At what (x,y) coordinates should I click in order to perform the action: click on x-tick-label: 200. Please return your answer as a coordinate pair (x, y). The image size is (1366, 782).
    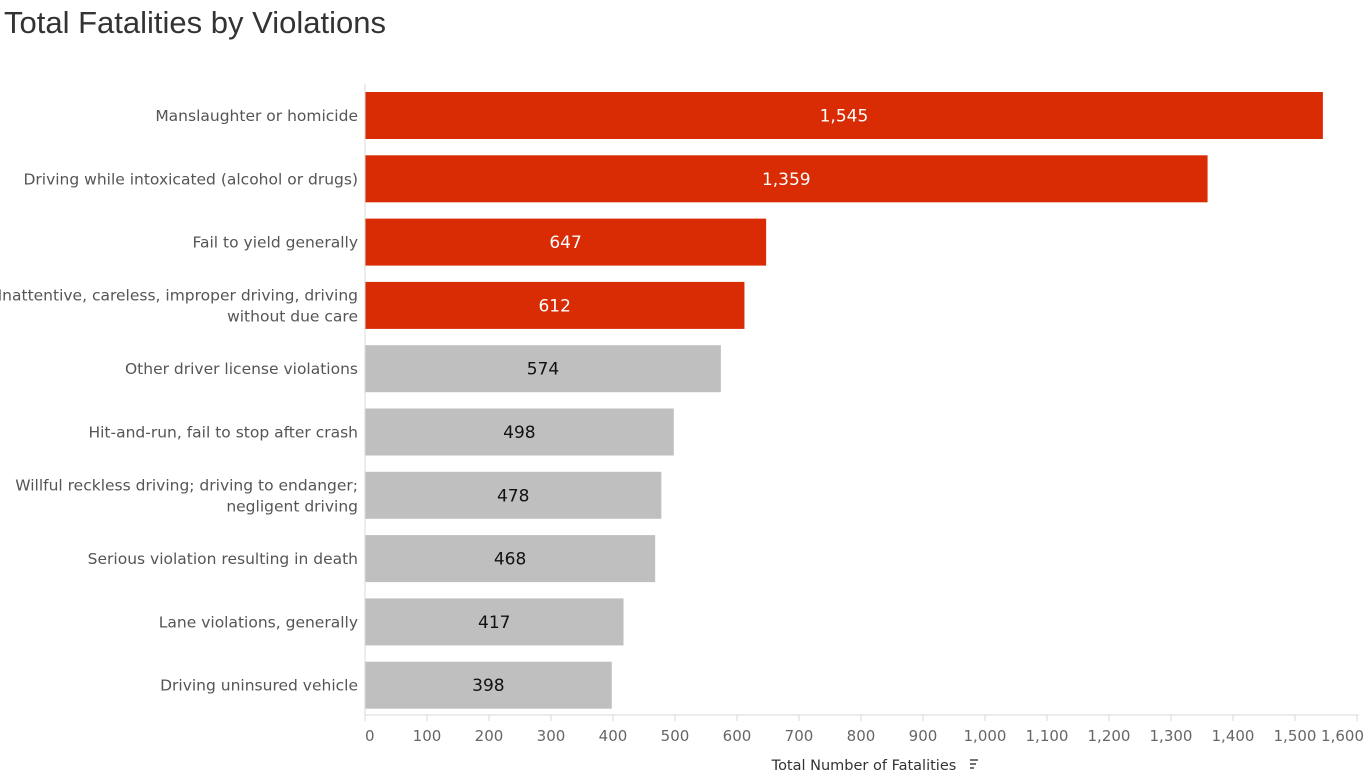
    Looking at the image, I should click on (489, 736).